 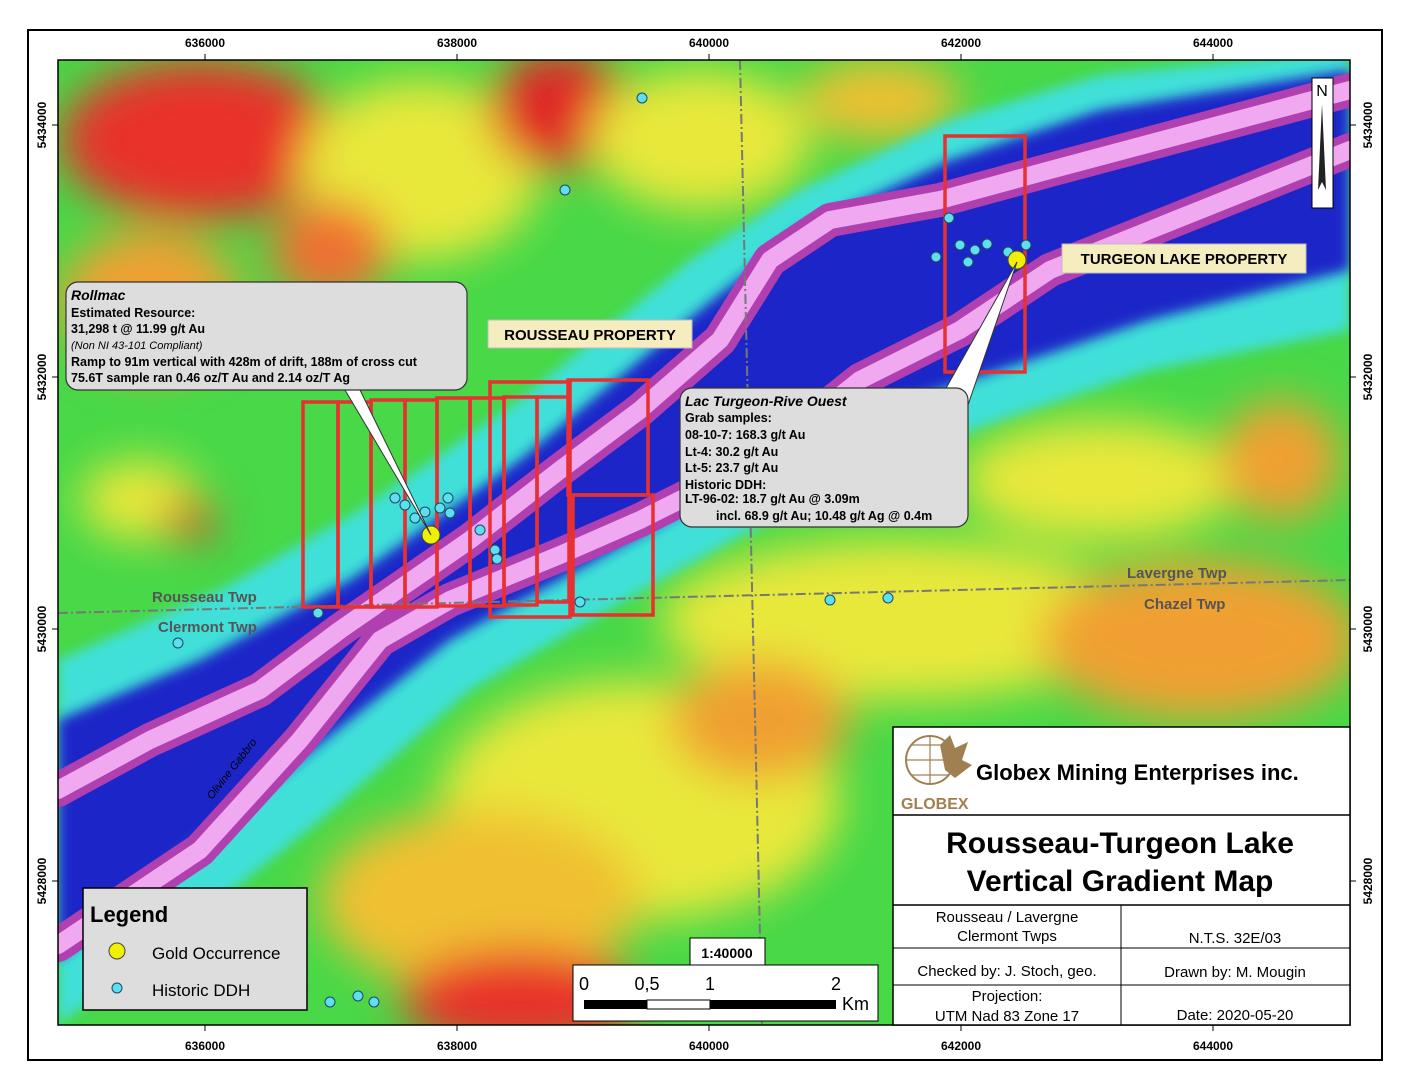 What do you see at coordinates (98, 295) in the screenshot?
I see `callout-title: Rollmac` at bounding box center [98, 295].